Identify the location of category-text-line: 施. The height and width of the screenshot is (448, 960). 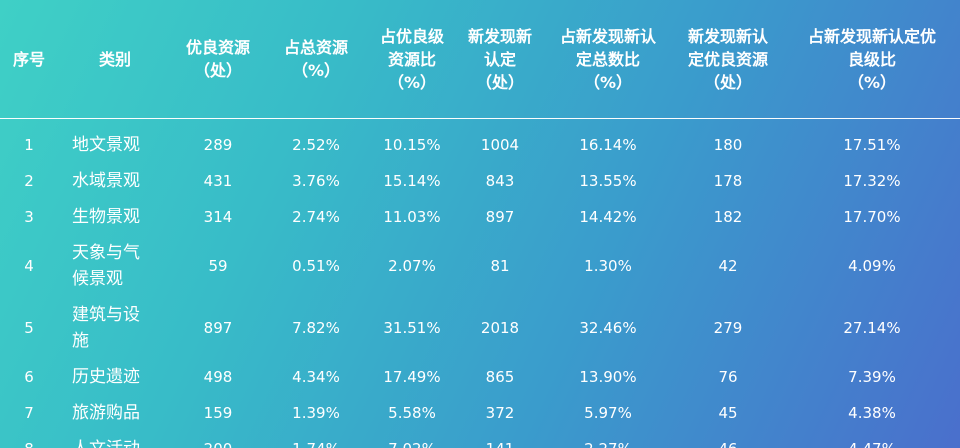
(80, 341).